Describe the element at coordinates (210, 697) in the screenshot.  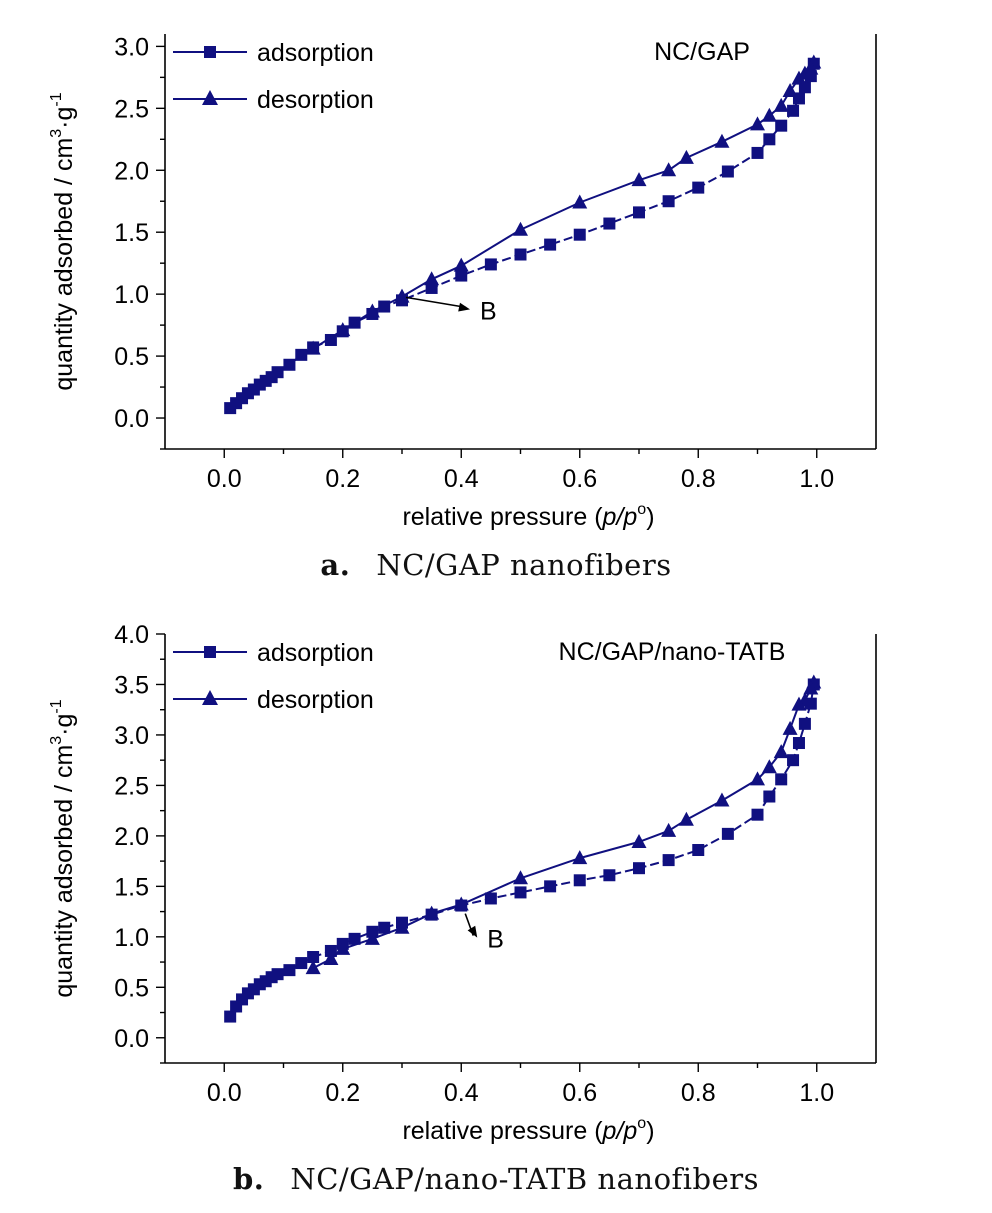
I see `legend-marker-desorption` at that location.